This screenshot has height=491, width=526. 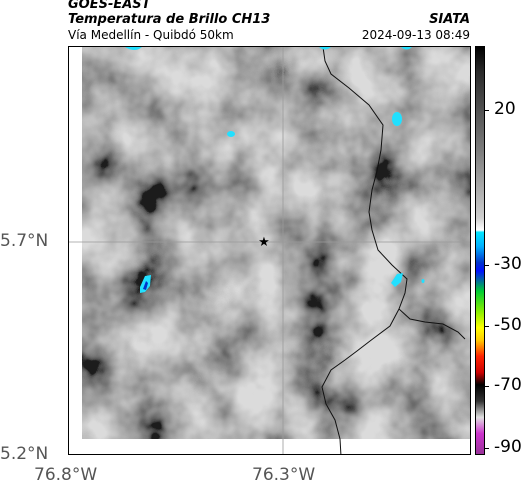 I want to click on satellite-title: GOES-EAST, so click(x=109, y=6).